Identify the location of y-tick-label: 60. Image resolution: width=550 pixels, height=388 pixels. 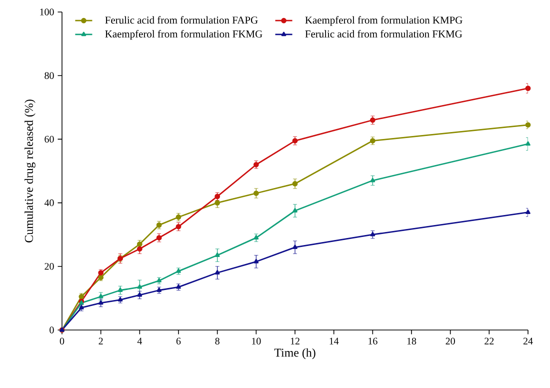
(49, 139).